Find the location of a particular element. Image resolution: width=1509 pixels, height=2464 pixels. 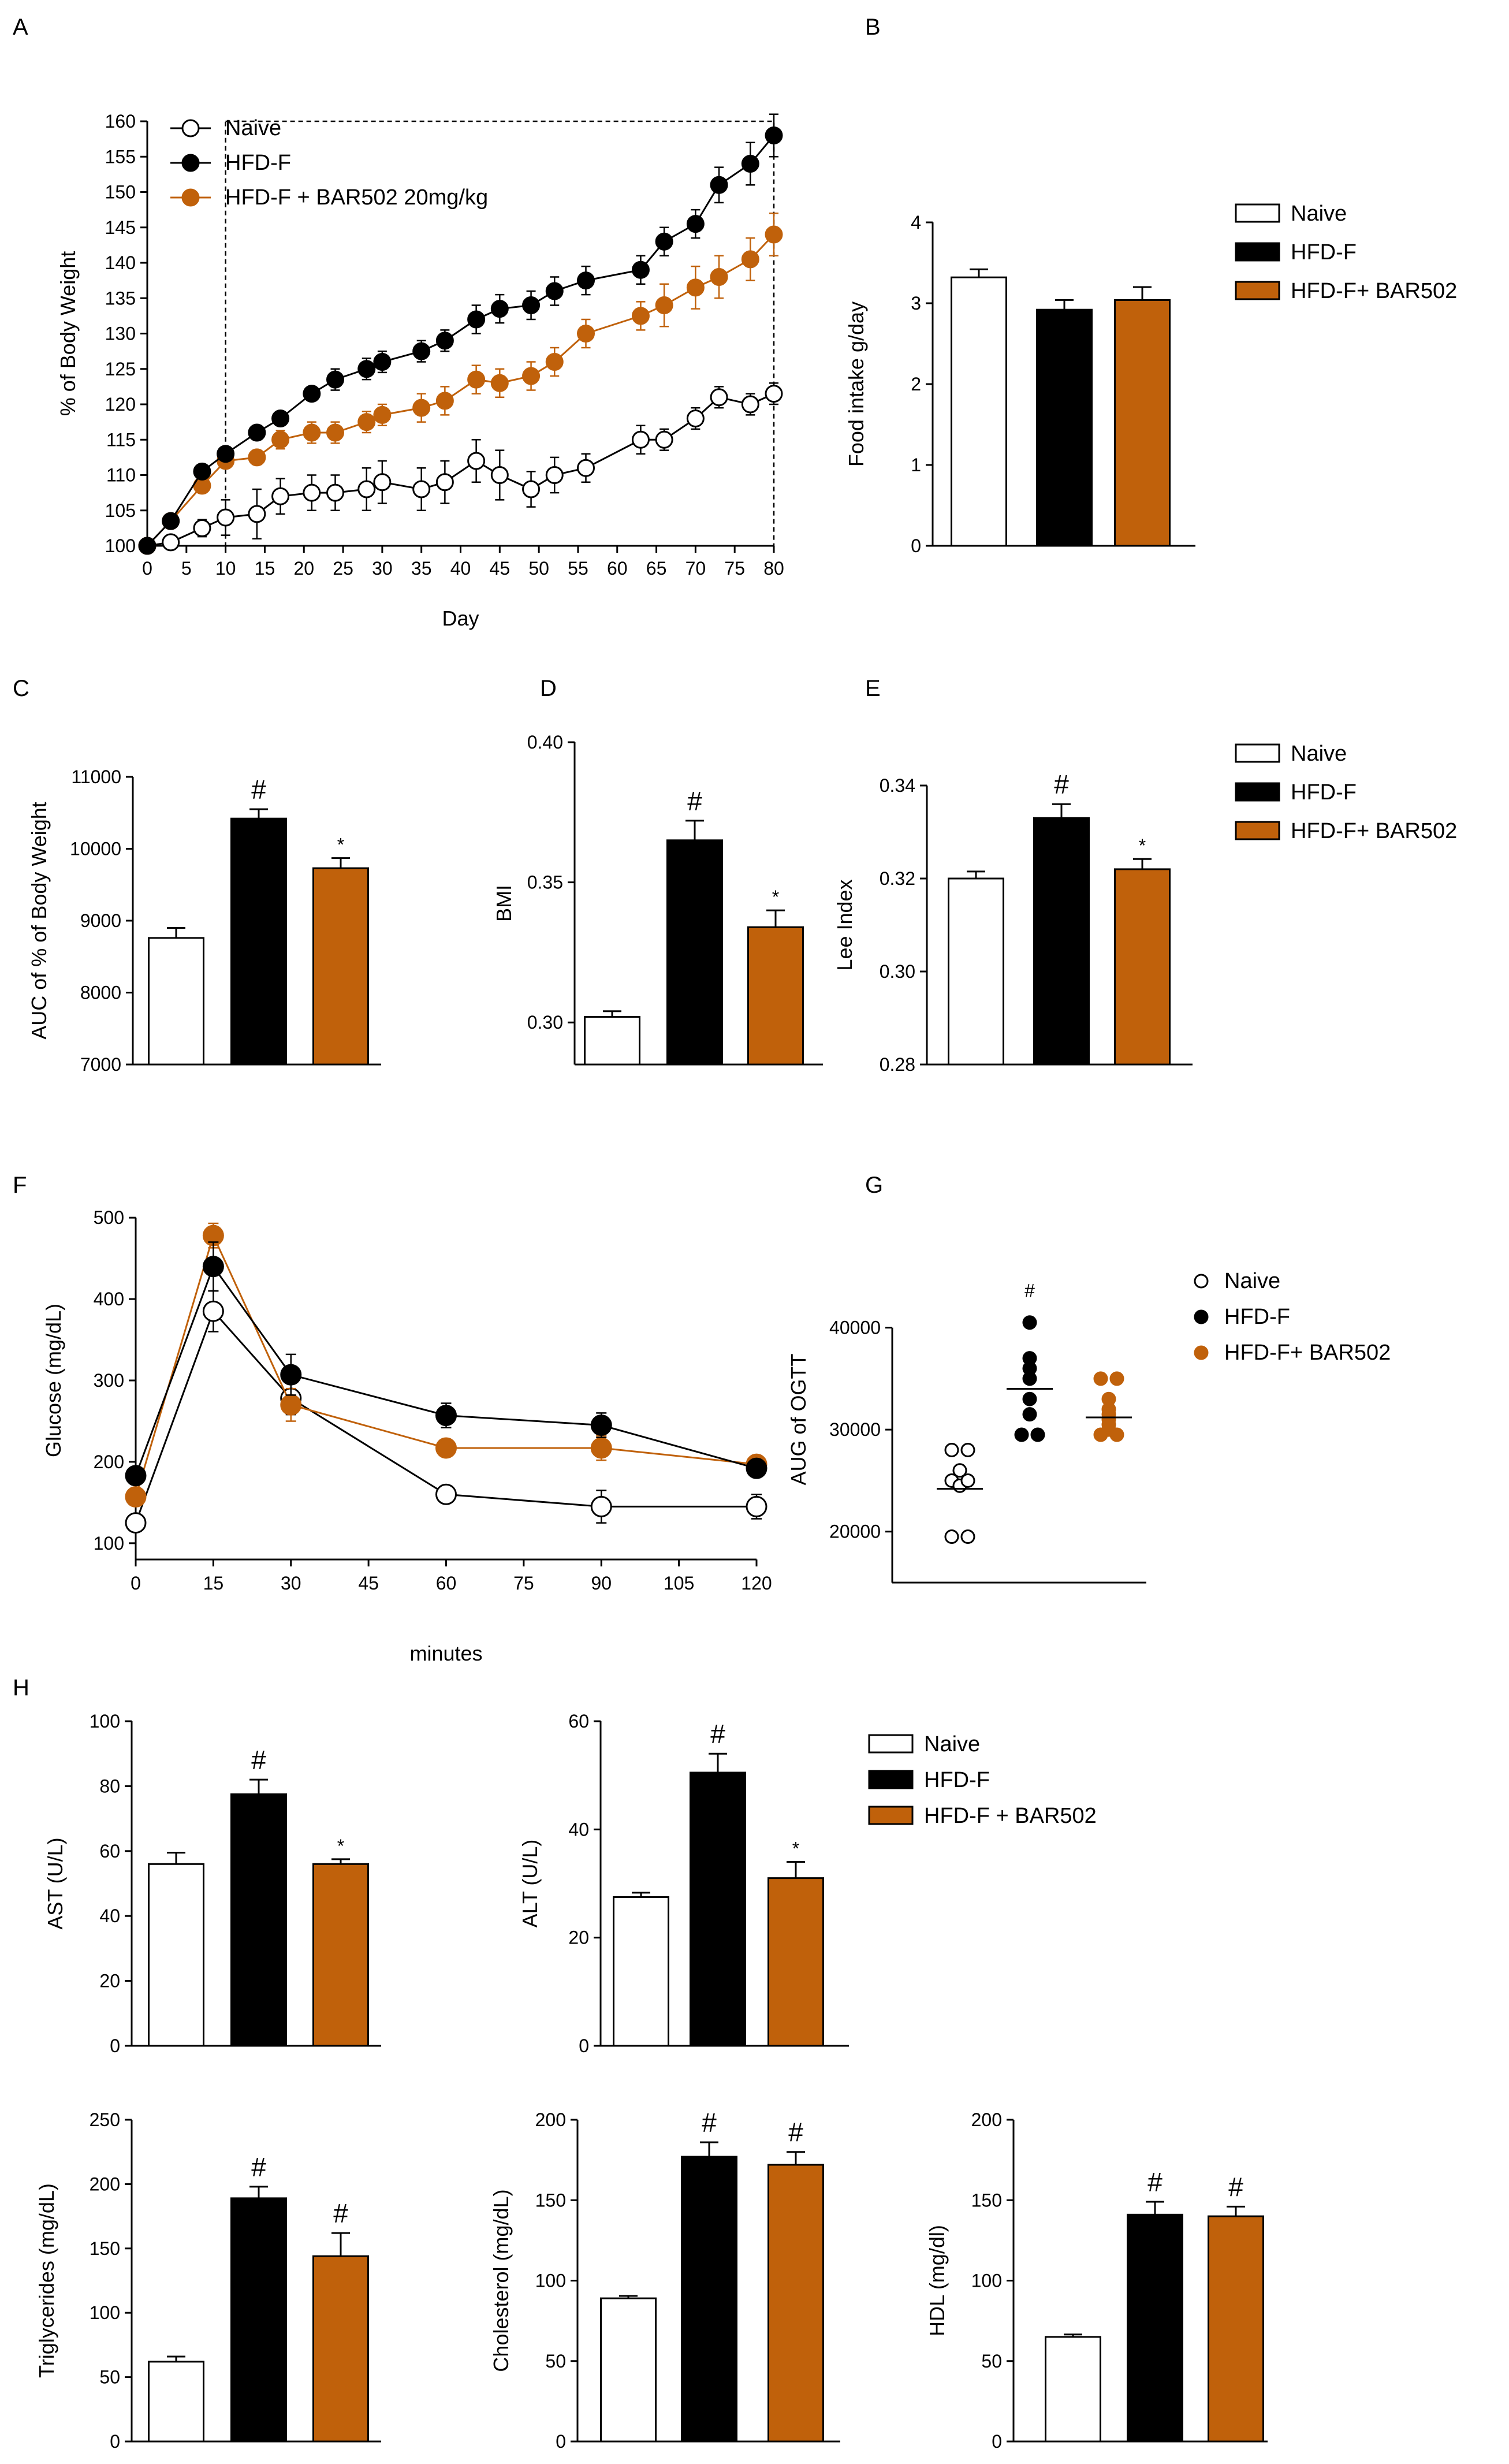

y-tick-label: 0.40 is located at coordinates (545, 742).